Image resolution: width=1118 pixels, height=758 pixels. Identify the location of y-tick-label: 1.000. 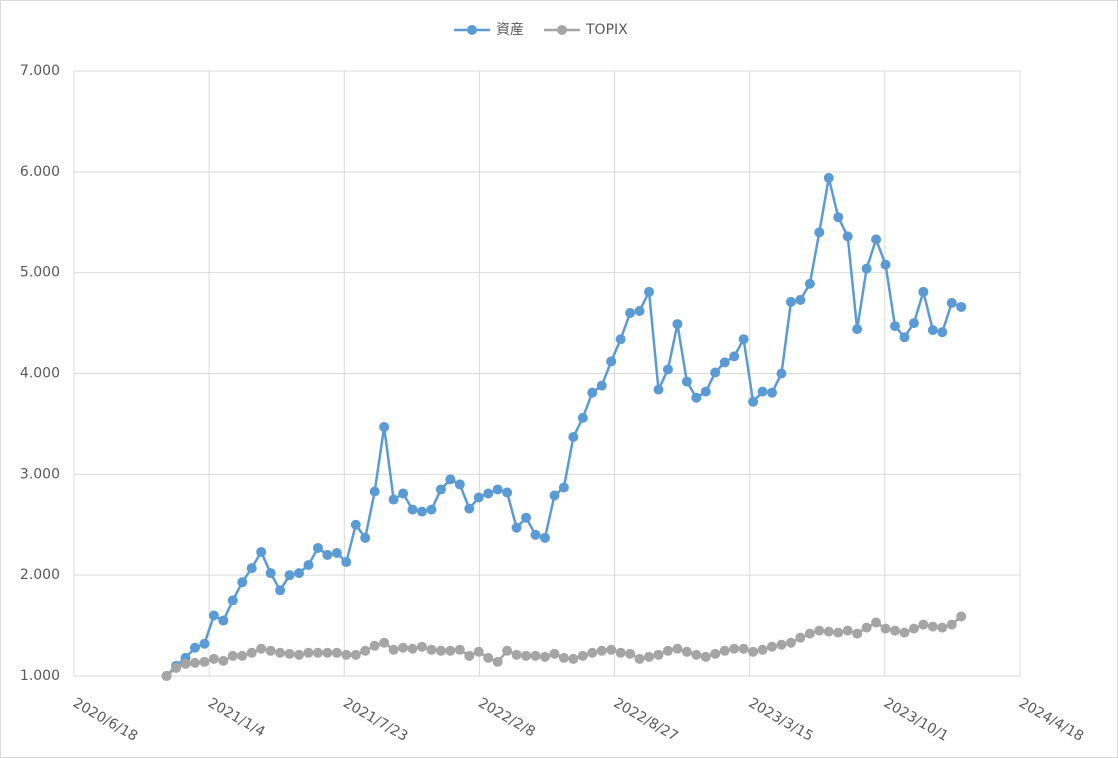
(40, 676).